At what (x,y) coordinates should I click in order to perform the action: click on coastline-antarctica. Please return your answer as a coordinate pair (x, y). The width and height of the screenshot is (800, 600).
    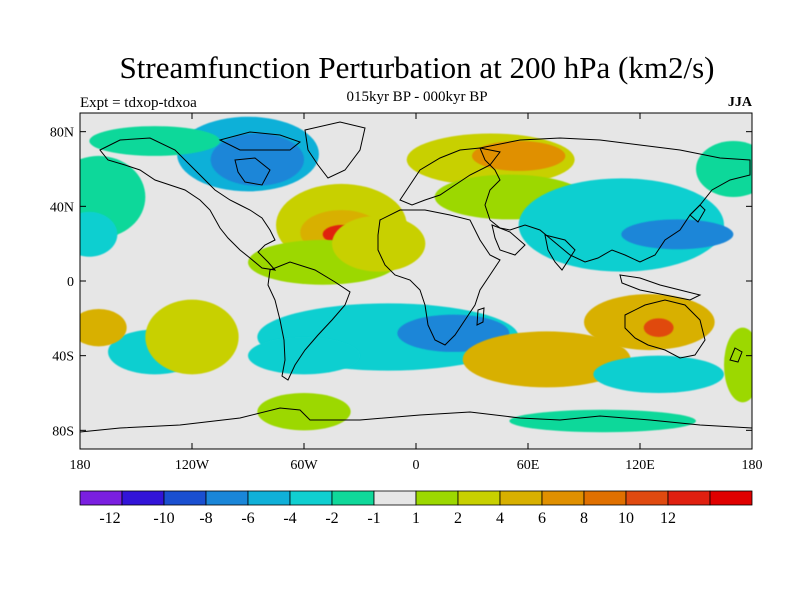
    Looking at the image, I should click on (416, 420).